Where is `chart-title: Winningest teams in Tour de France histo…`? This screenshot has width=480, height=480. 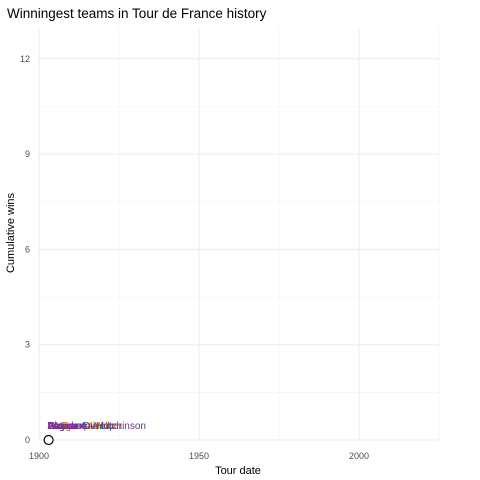 chart-title: Winningest teams in Tour de France histo… is located at coordinates (137, 13).